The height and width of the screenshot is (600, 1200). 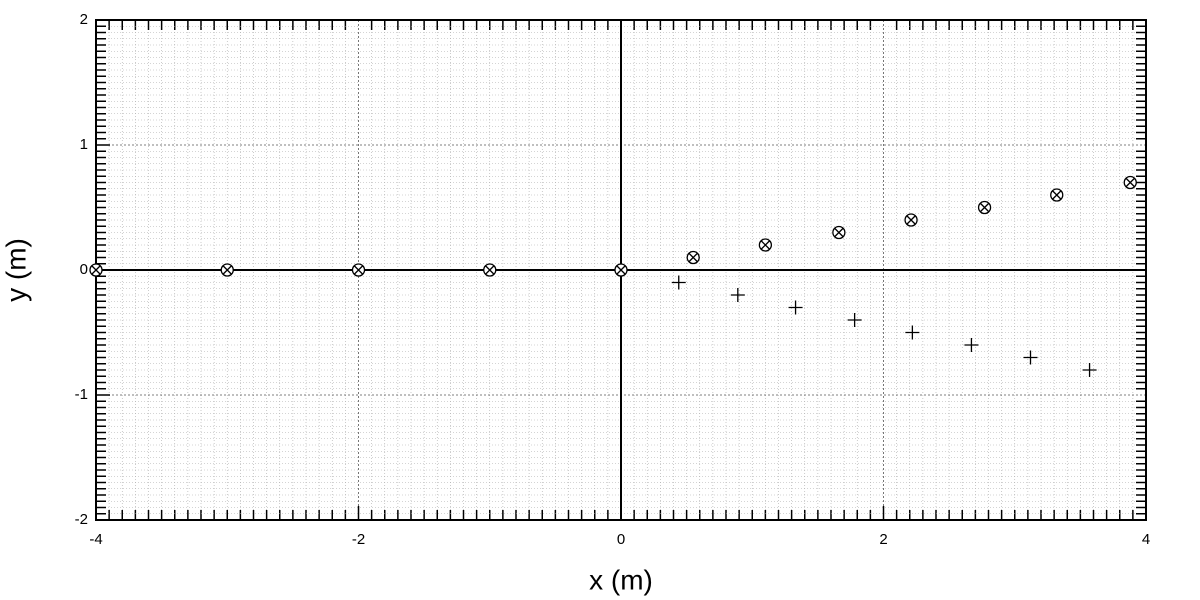 What do you see at coordinates (621, 579) in the screenshot?
I see `x-axis-label: x (m)` at bounding box center [621, 579].